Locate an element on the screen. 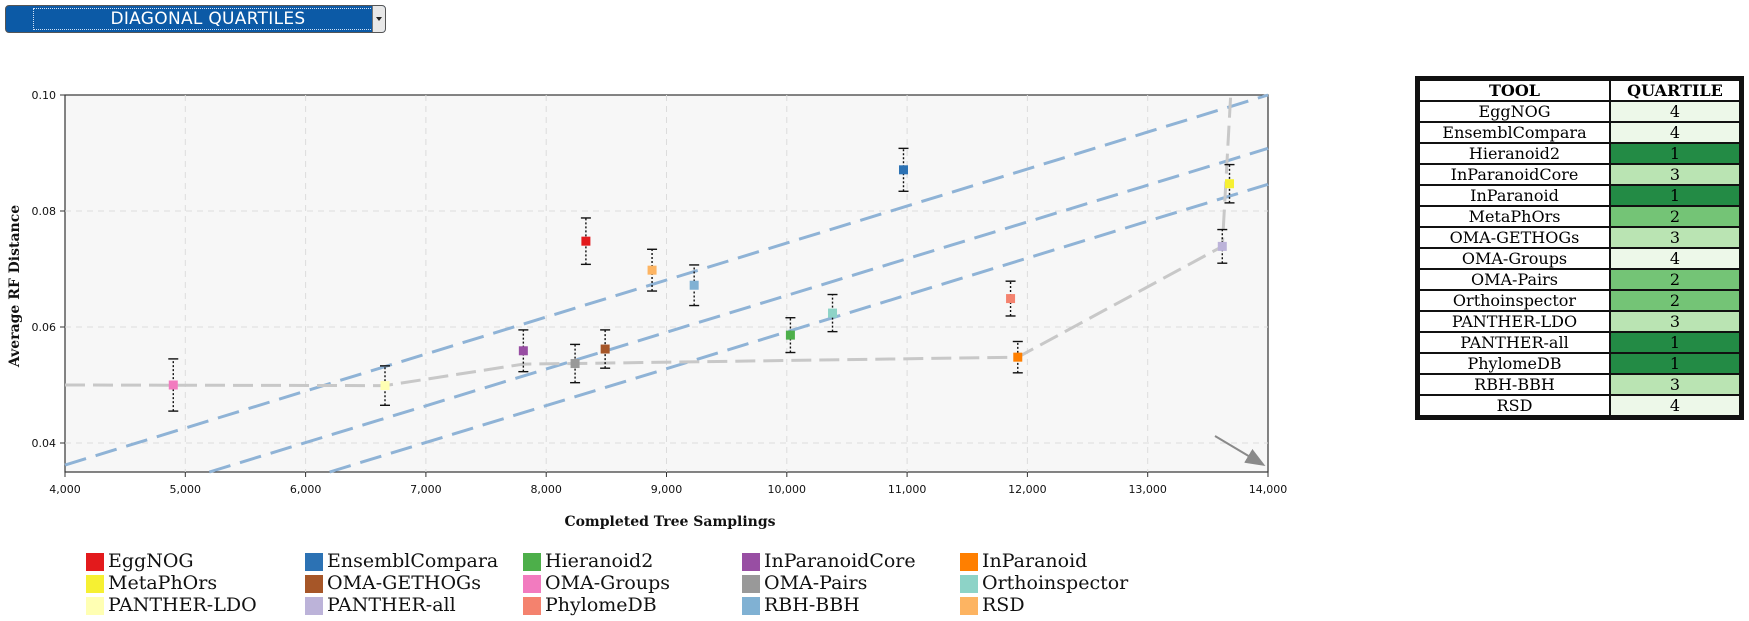 The height and width of the screenshot is (621, 1749). quartile-cell: 2 is located at coordinates (1676, 279).